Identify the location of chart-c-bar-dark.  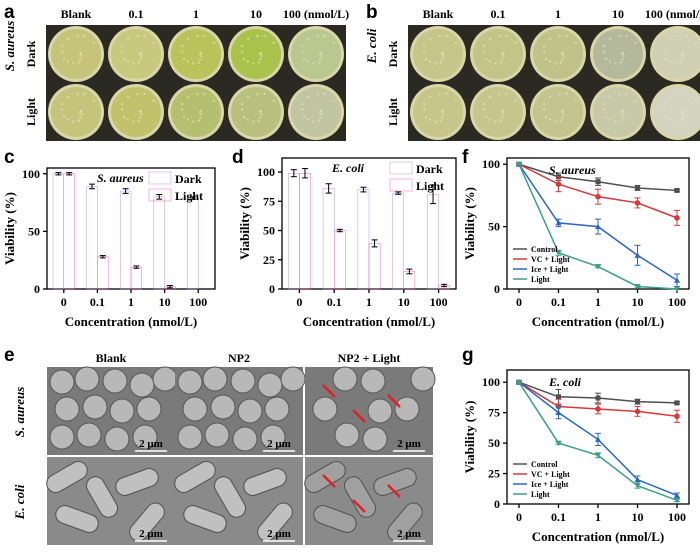
(193, 243).